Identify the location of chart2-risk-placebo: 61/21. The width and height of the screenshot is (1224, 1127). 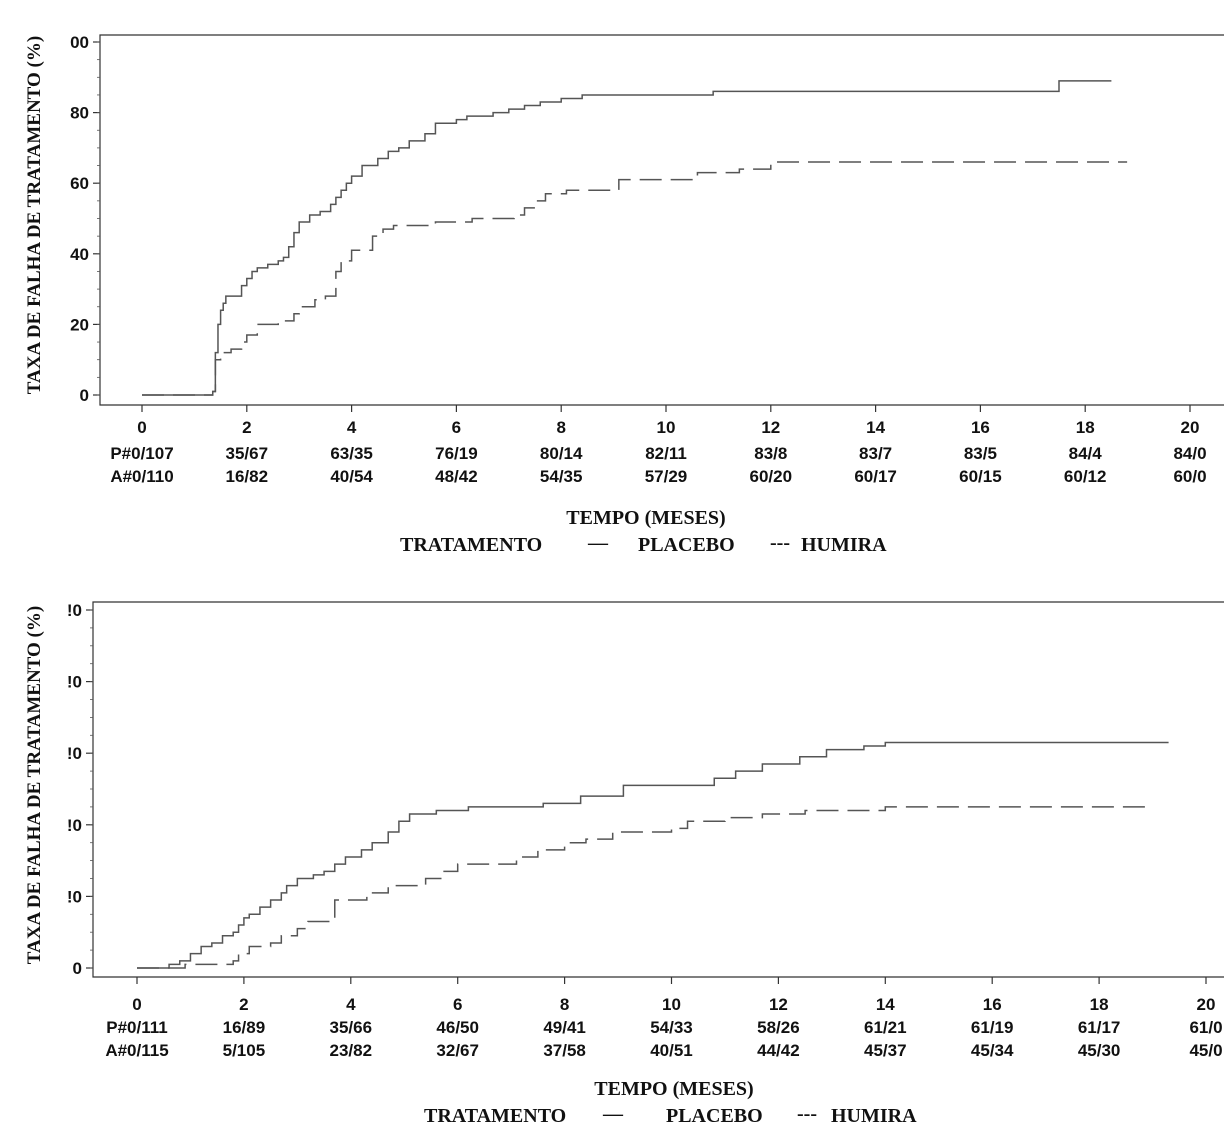
(885, 1027).